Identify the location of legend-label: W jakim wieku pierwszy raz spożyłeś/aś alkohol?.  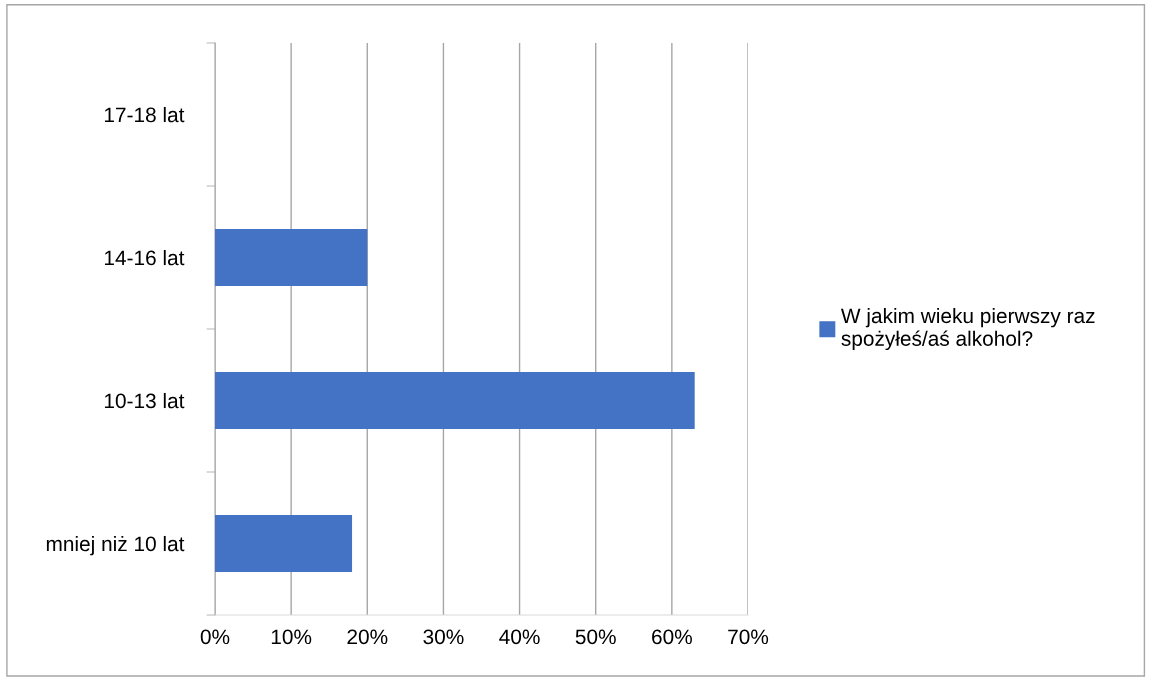
(967, 329).